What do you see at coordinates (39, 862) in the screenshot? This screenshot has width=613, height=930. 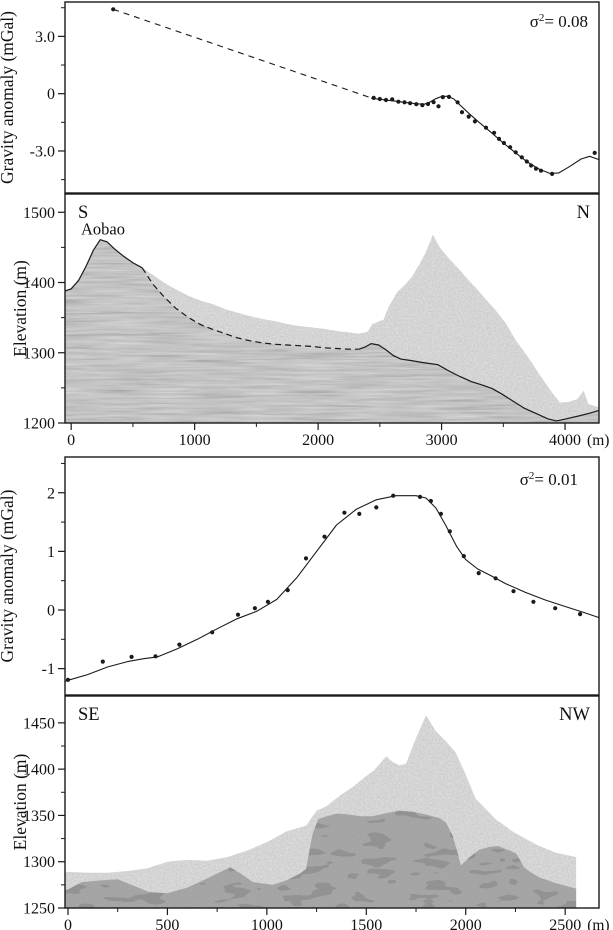 I see `y-tick-label: 1300` at bounding box center [39, 862].